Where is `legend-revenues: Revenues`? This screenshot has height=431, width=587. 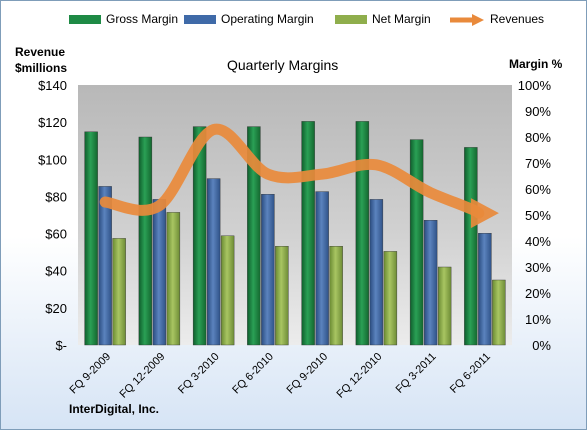 legend-revenues: Revenues is located at coordinates (496, 19).